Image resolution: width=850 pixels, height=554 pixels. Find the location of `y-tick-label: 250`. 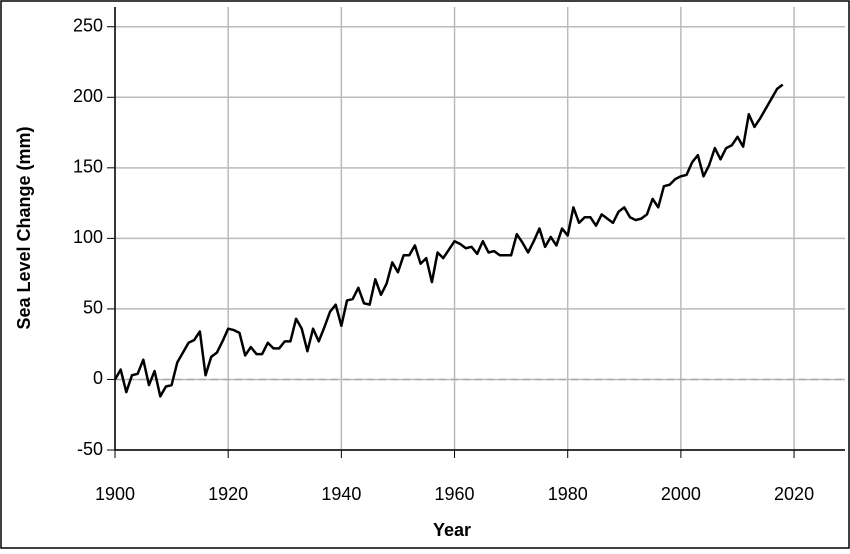

y-tick-label: 250 is located at coordinates (88, 26).